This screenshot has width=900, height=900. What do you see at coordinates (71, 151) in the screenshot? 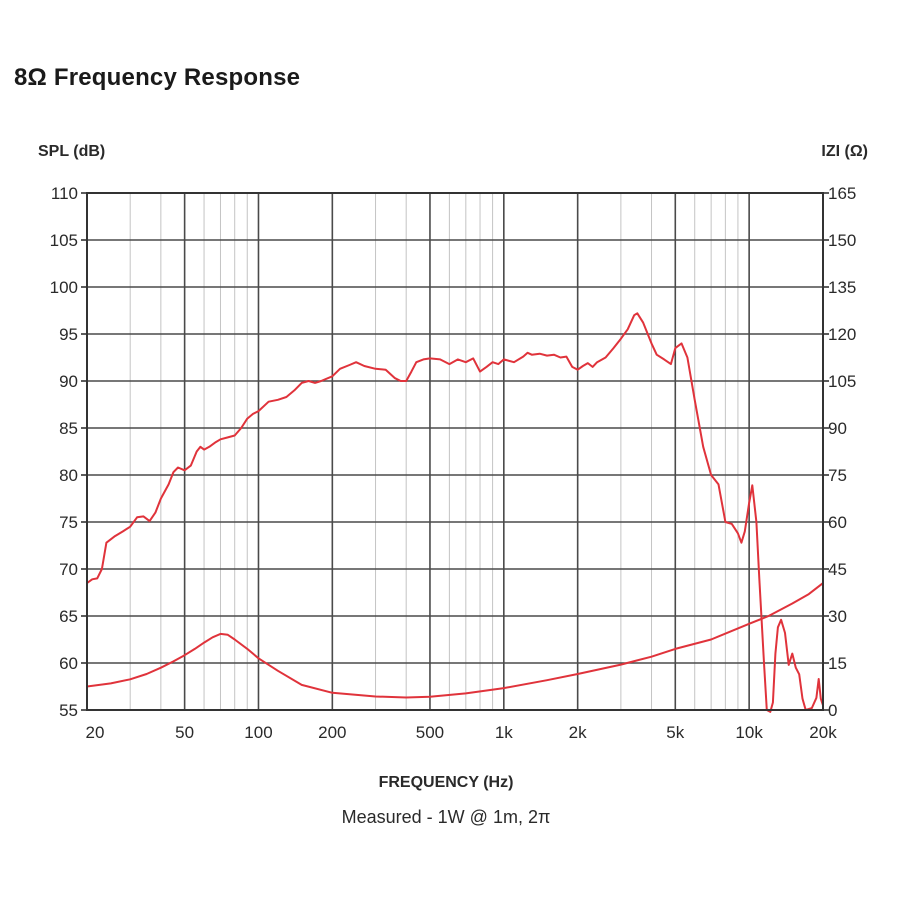
I see `y-axis-left-label: SPL (dB)` at bounding box center [71, 151].